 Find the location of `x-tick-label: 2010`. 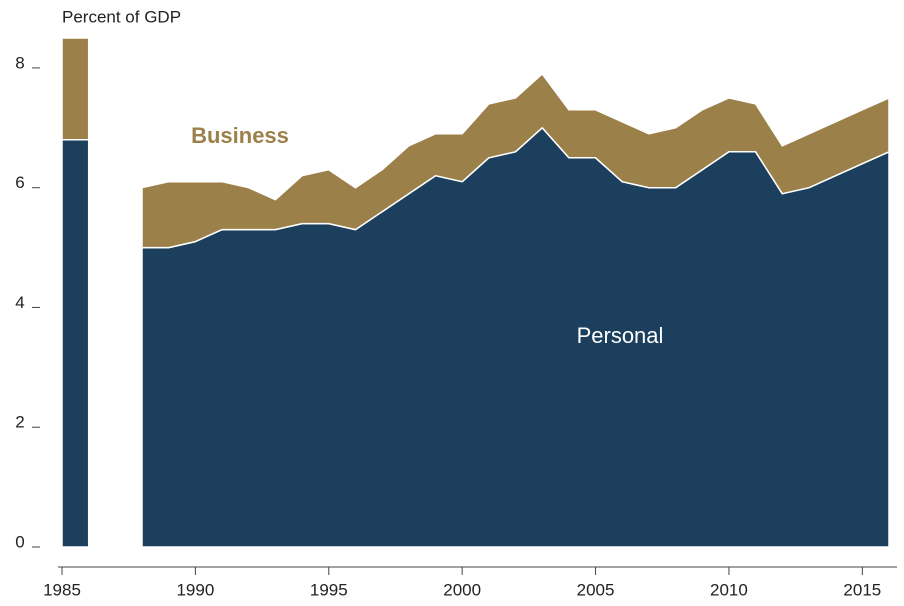

x-tick-label: 2010 is located at coordinates (729, 589).